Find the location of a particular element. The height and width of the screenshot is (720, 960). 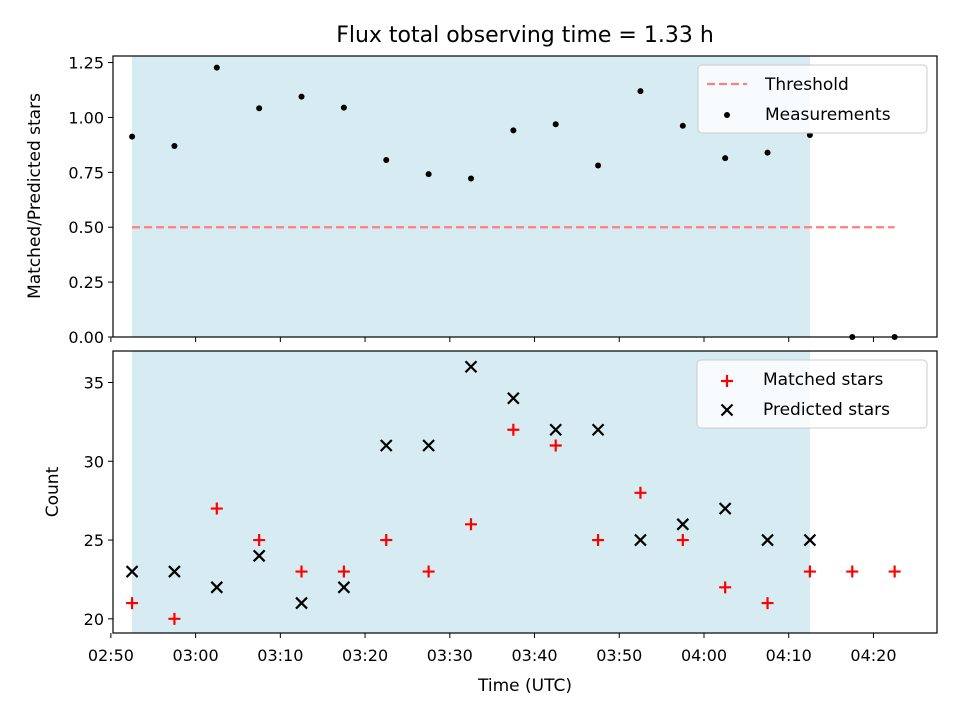

x-tick-label: 03:30 is located at coordinates (450, 655).